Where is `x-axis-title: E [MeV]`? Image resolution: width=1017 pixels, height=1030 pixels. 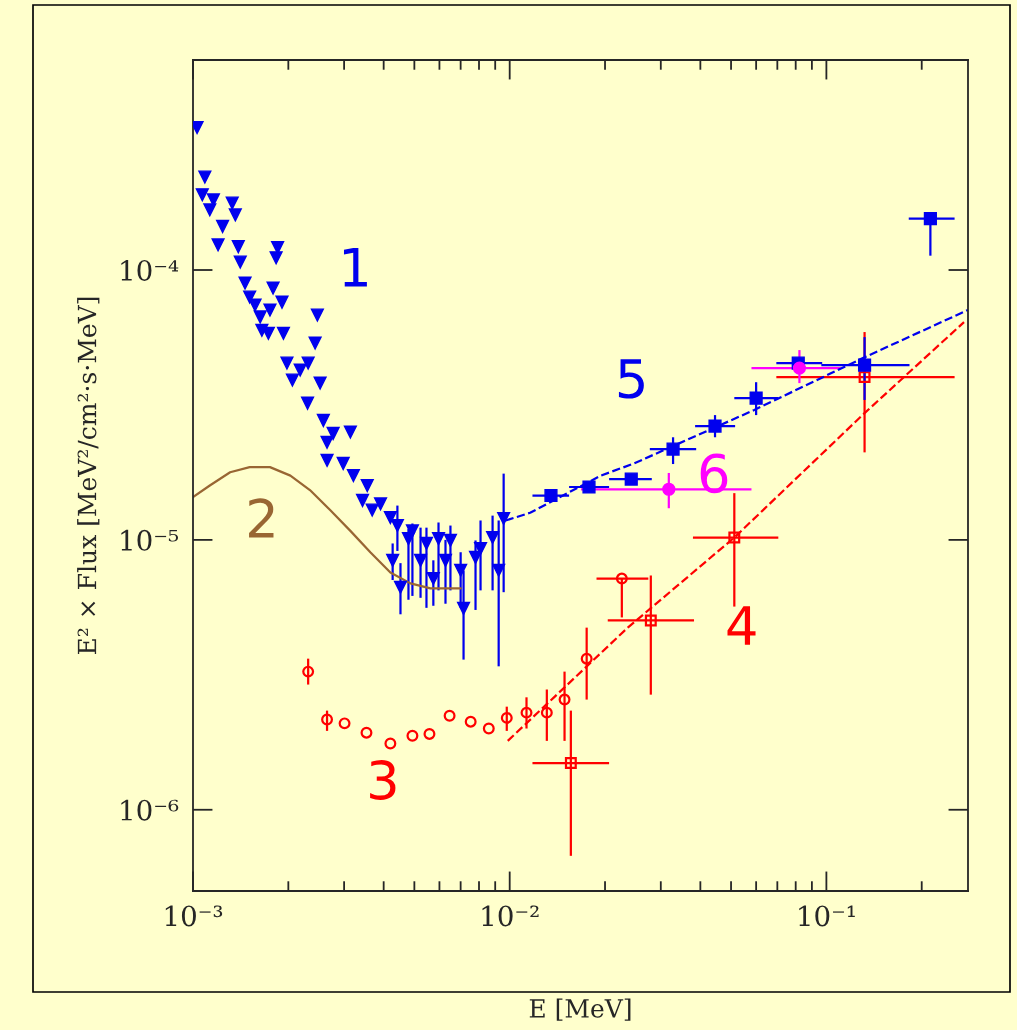 x-axis-title: E [MeV] is located at coordinates (580, 1009).